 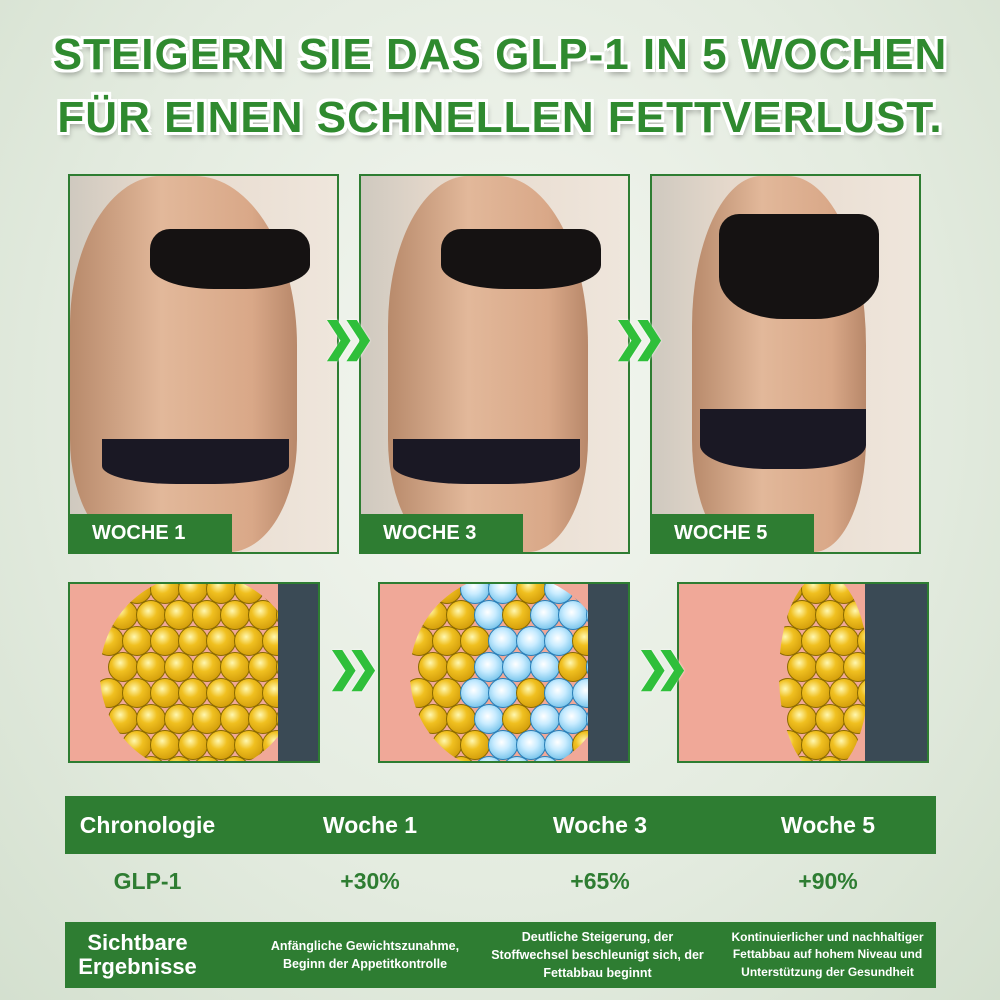 I want to click on table-header-row: Chronologie Woche 1 Woche 3 Woche 5, so click(x=500, y=825).